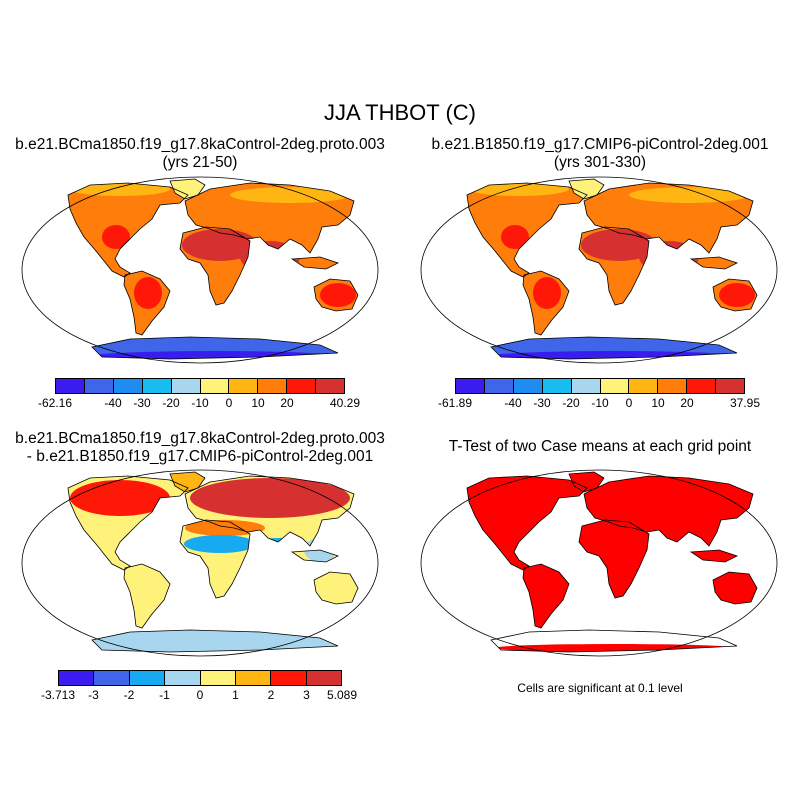  I want to click on colorbar-tick-label: -1, so click(164, 695).